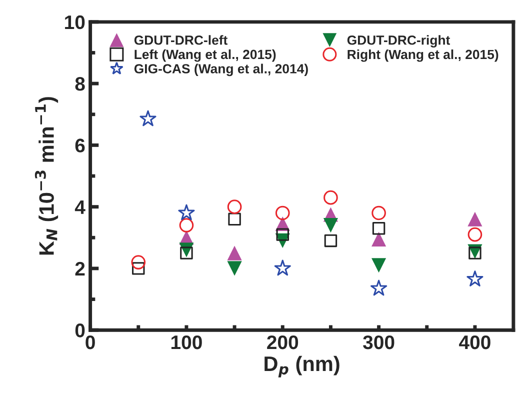 The image size is (516, 406). What do you see at coordinates (181, 40) in the screenshot?
I see `legend-label: GDUT-DRC-left` at bounding box center [181, 40].